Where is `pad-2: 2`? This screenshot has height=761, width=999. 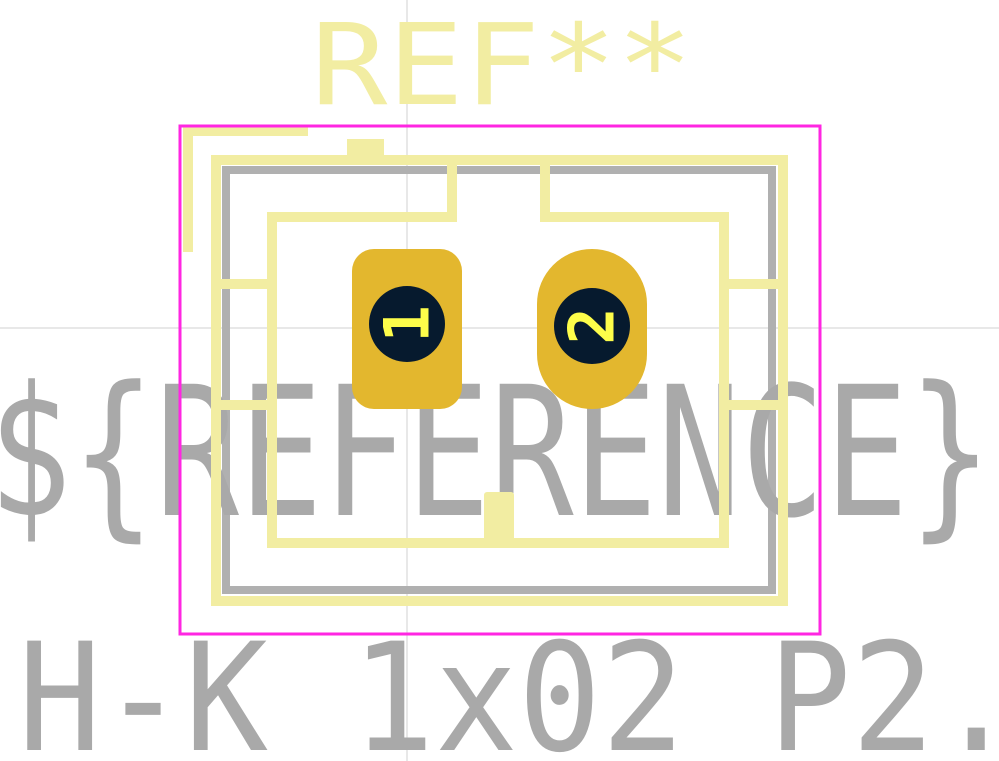 pad-2: 2 is located at coordinates (592, 329).